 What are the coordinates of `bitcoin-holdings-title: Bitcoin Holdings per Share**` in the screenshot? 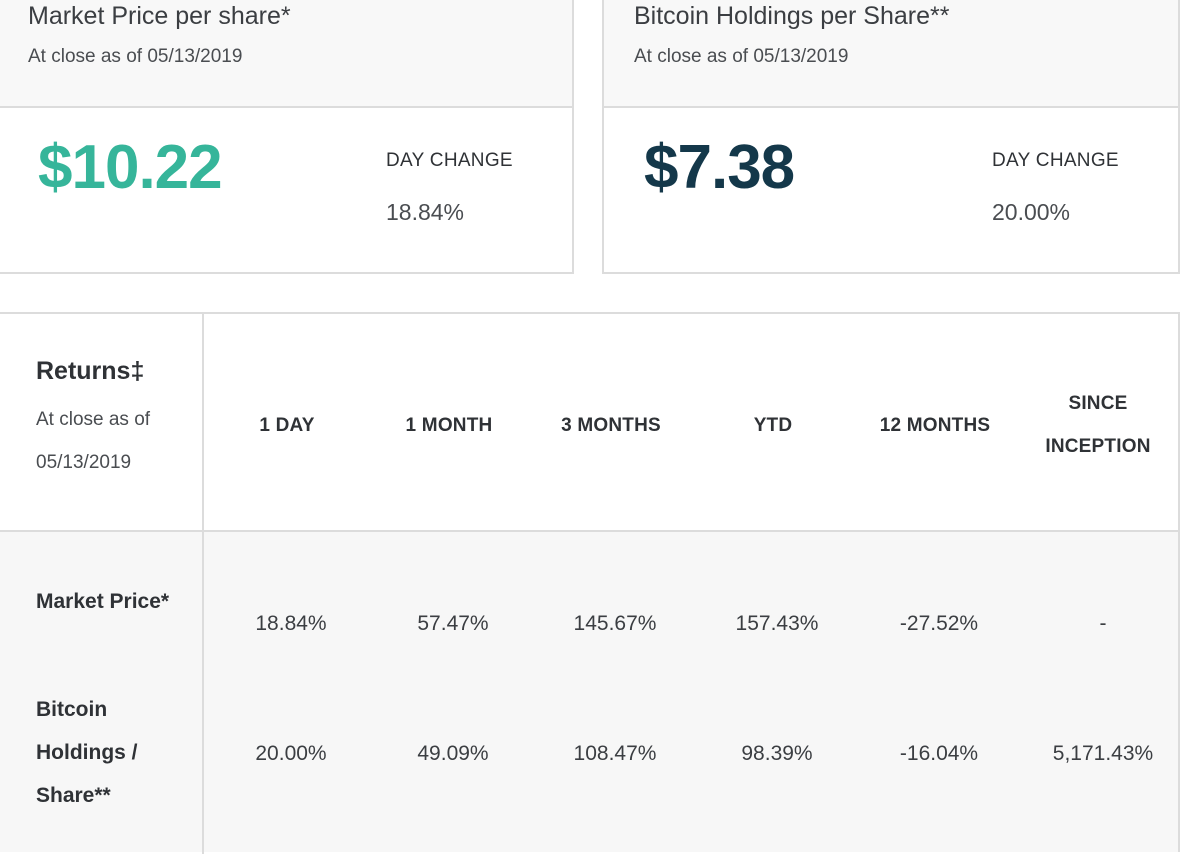 It's located at (792, 16).